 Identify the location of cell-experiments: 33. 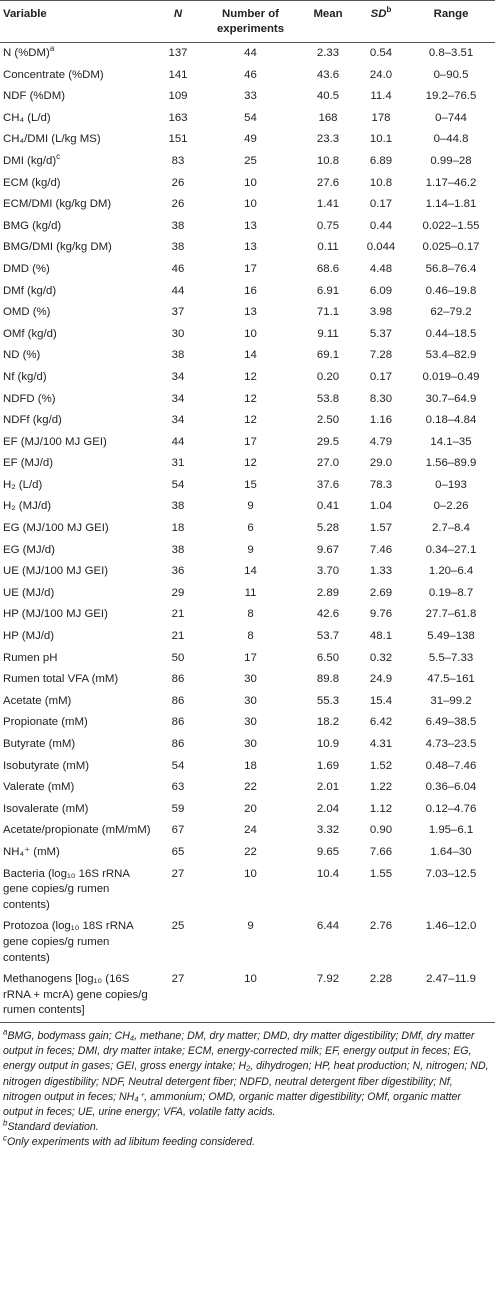
(250, 96).